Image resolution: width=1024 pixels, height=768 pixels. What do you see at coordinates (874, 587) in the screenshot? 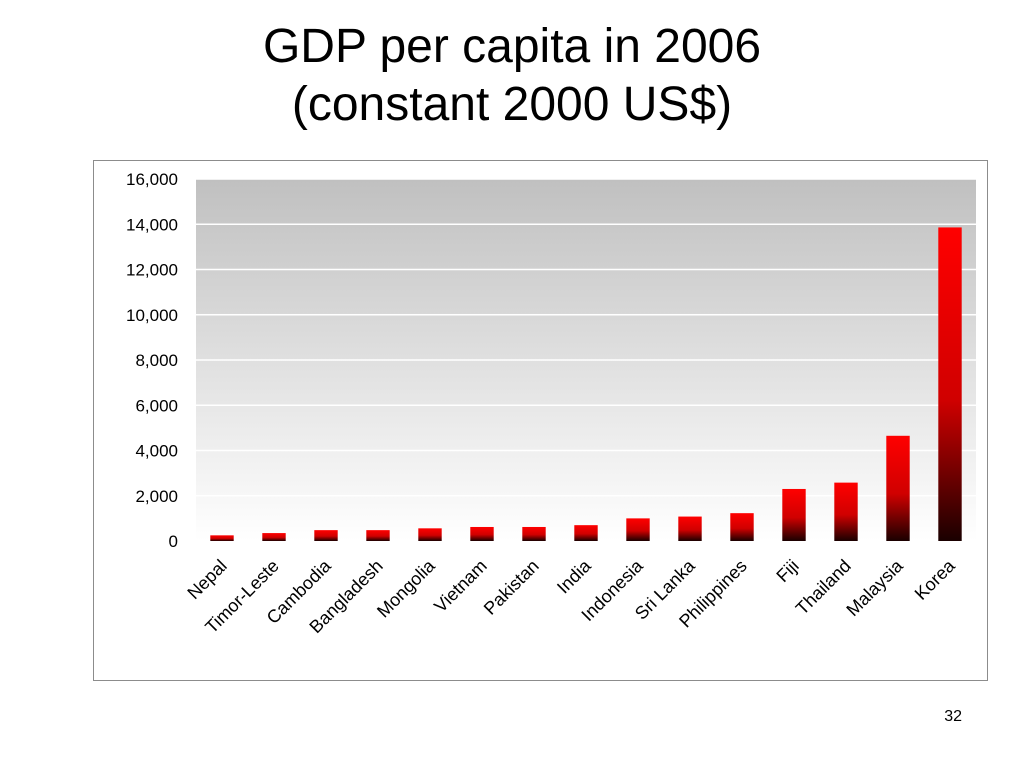
I see `x-tick-label: Malaysia` at bounding box center [874, 587].